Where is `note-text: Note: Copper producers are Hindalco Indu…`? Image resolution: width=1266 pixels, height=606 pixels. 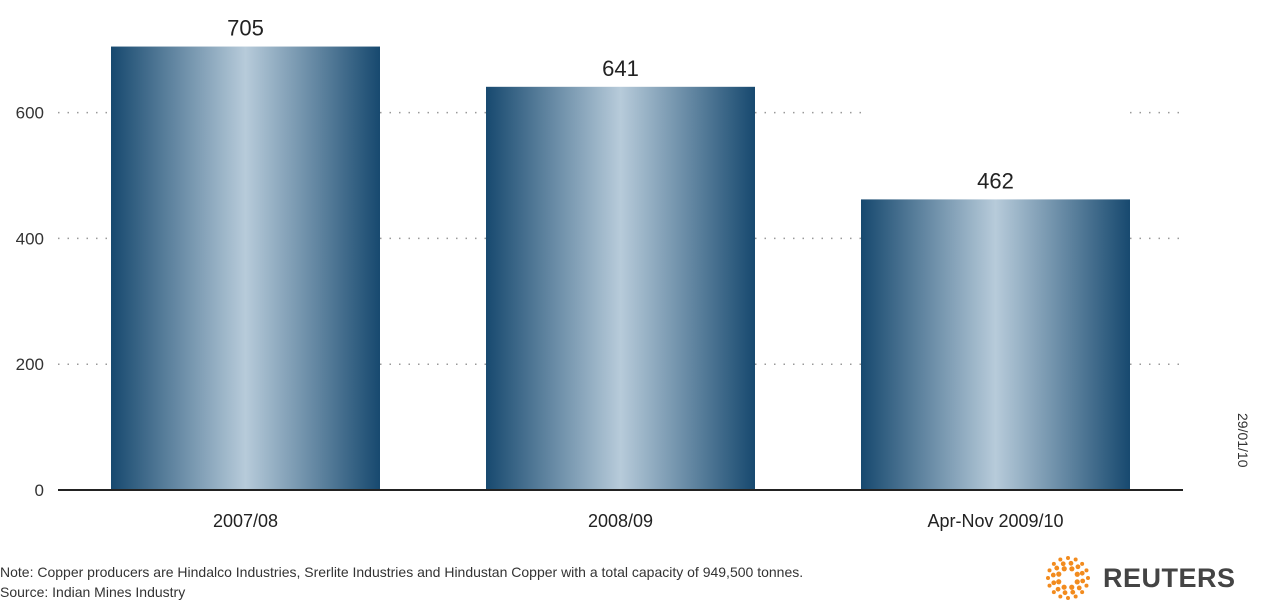 note-text: Note: Copper producers are Hindalco Indu… is located at coordinates (402, 572).